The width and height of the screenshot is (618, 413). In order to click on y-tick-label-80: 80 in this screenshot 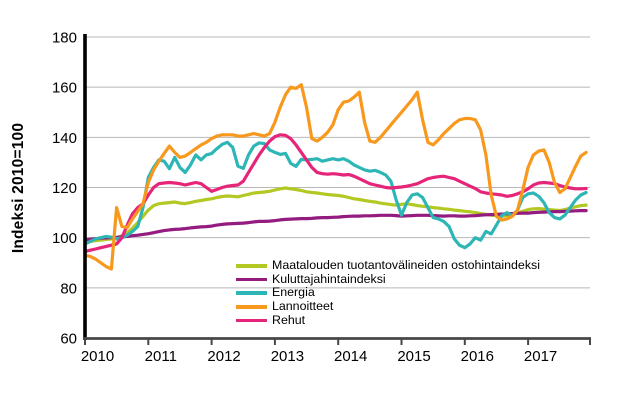, I will do `click(68, 288)`.